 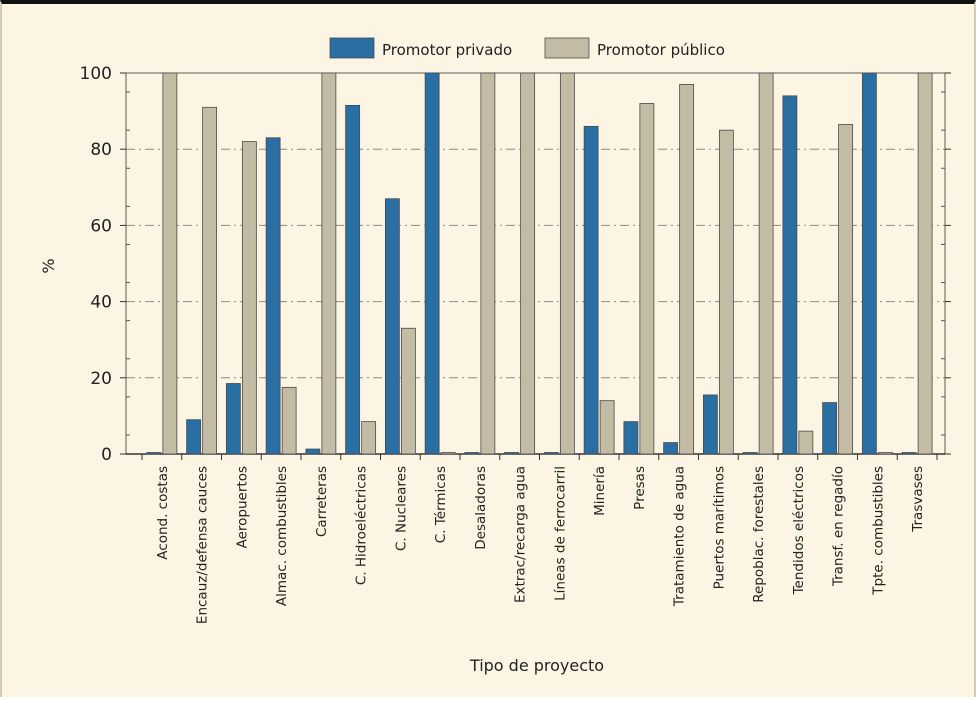 I want to click on x-category-label: C. Hidroeléctricas, so click(x=362, y=525).